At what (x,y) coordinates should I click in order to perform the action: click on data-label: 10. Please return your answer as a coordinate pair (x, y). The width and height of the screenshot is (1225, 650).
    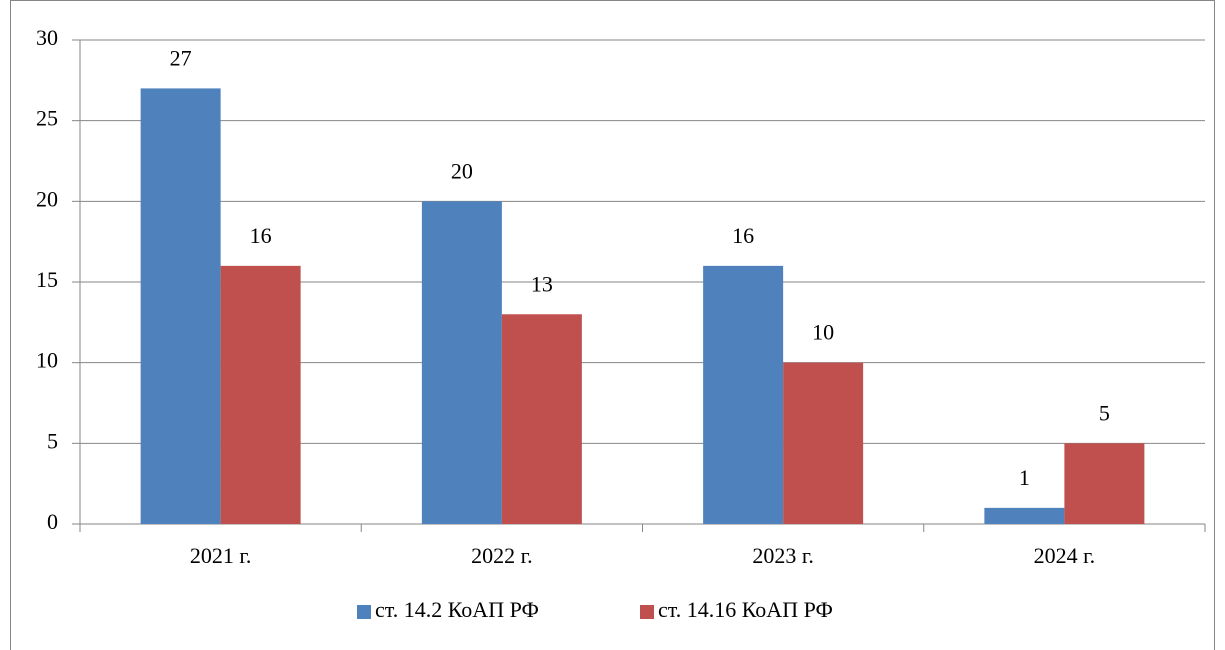
    Looking at the image, I should click on (823, 332).